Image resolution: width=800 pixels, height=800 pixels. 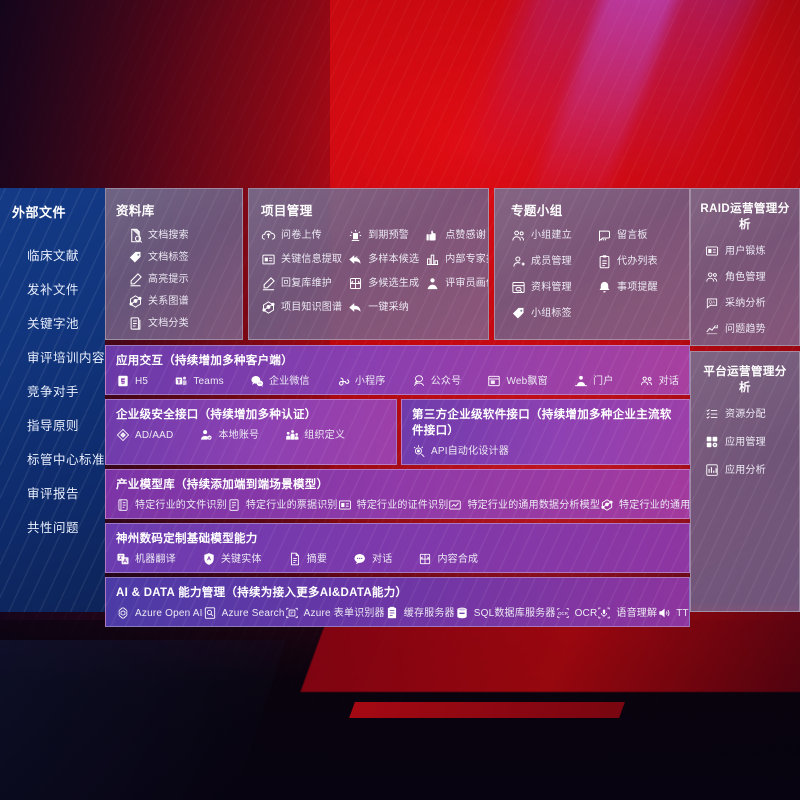 I want to click on feature-questionnaire-upload: 问卷上传, so click(x=301, y=235).